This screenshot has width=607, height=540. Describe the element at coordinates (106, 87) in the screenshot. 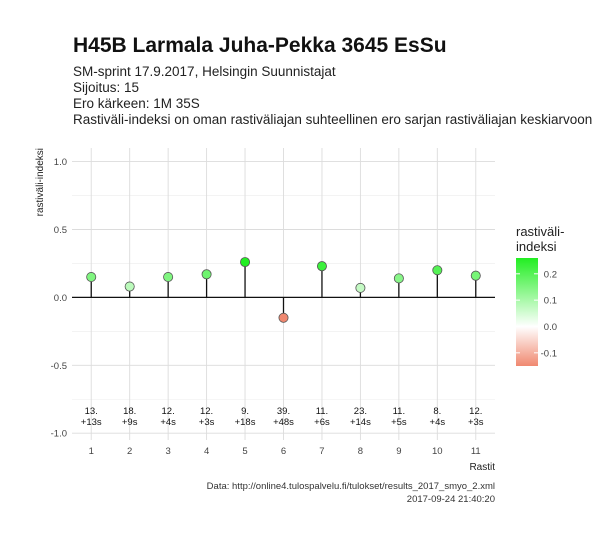

I see `subtitle-placement: Sijoitus: 15` at that location.